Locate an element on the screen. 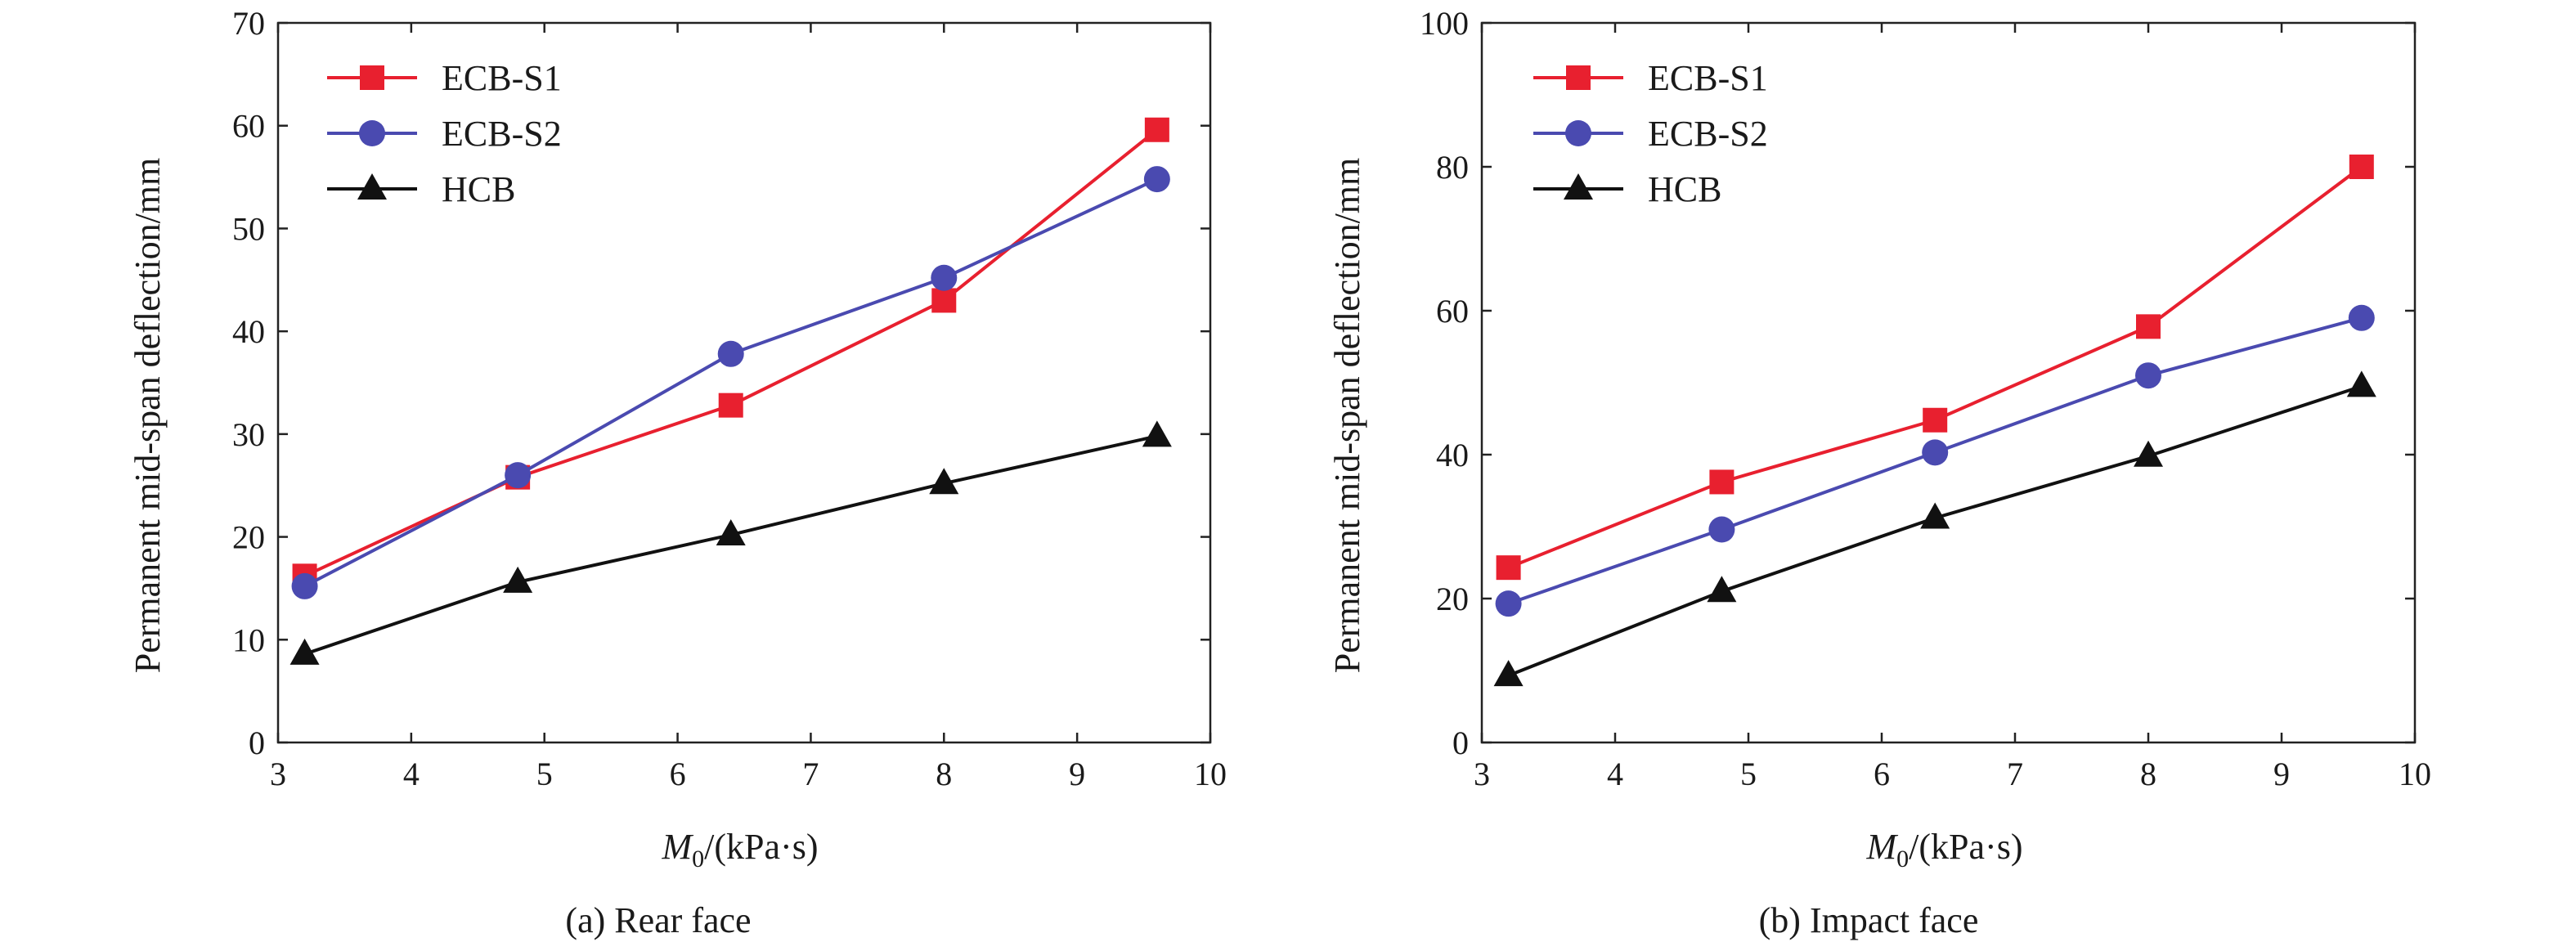 Image resolution: width=2576 pixels, height=951 pixels. y-tick-label: 80 is located at coordinates (1452, 167).